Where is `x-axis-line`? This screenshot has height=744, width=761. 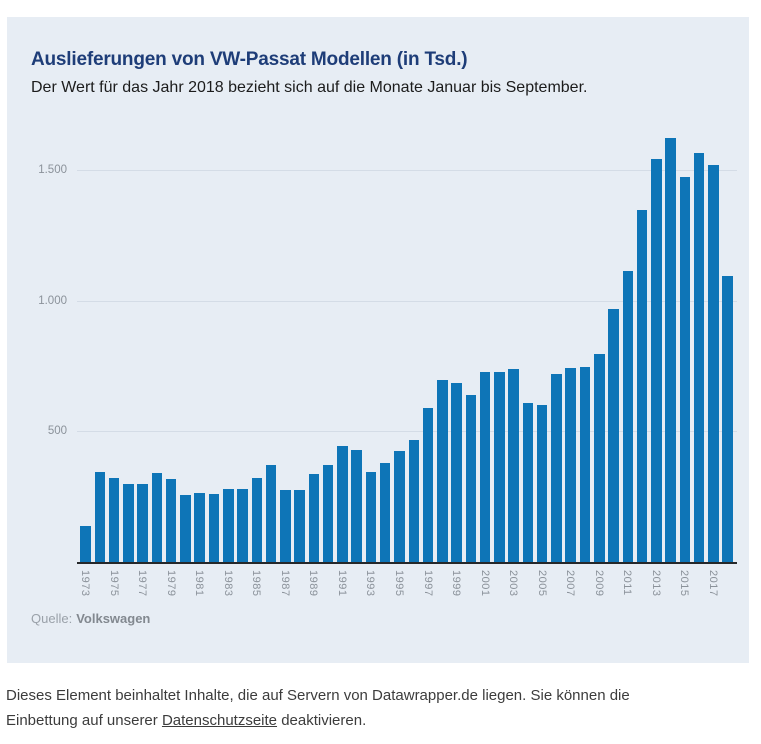 x-axis-line is located at coordinates (407, 563).